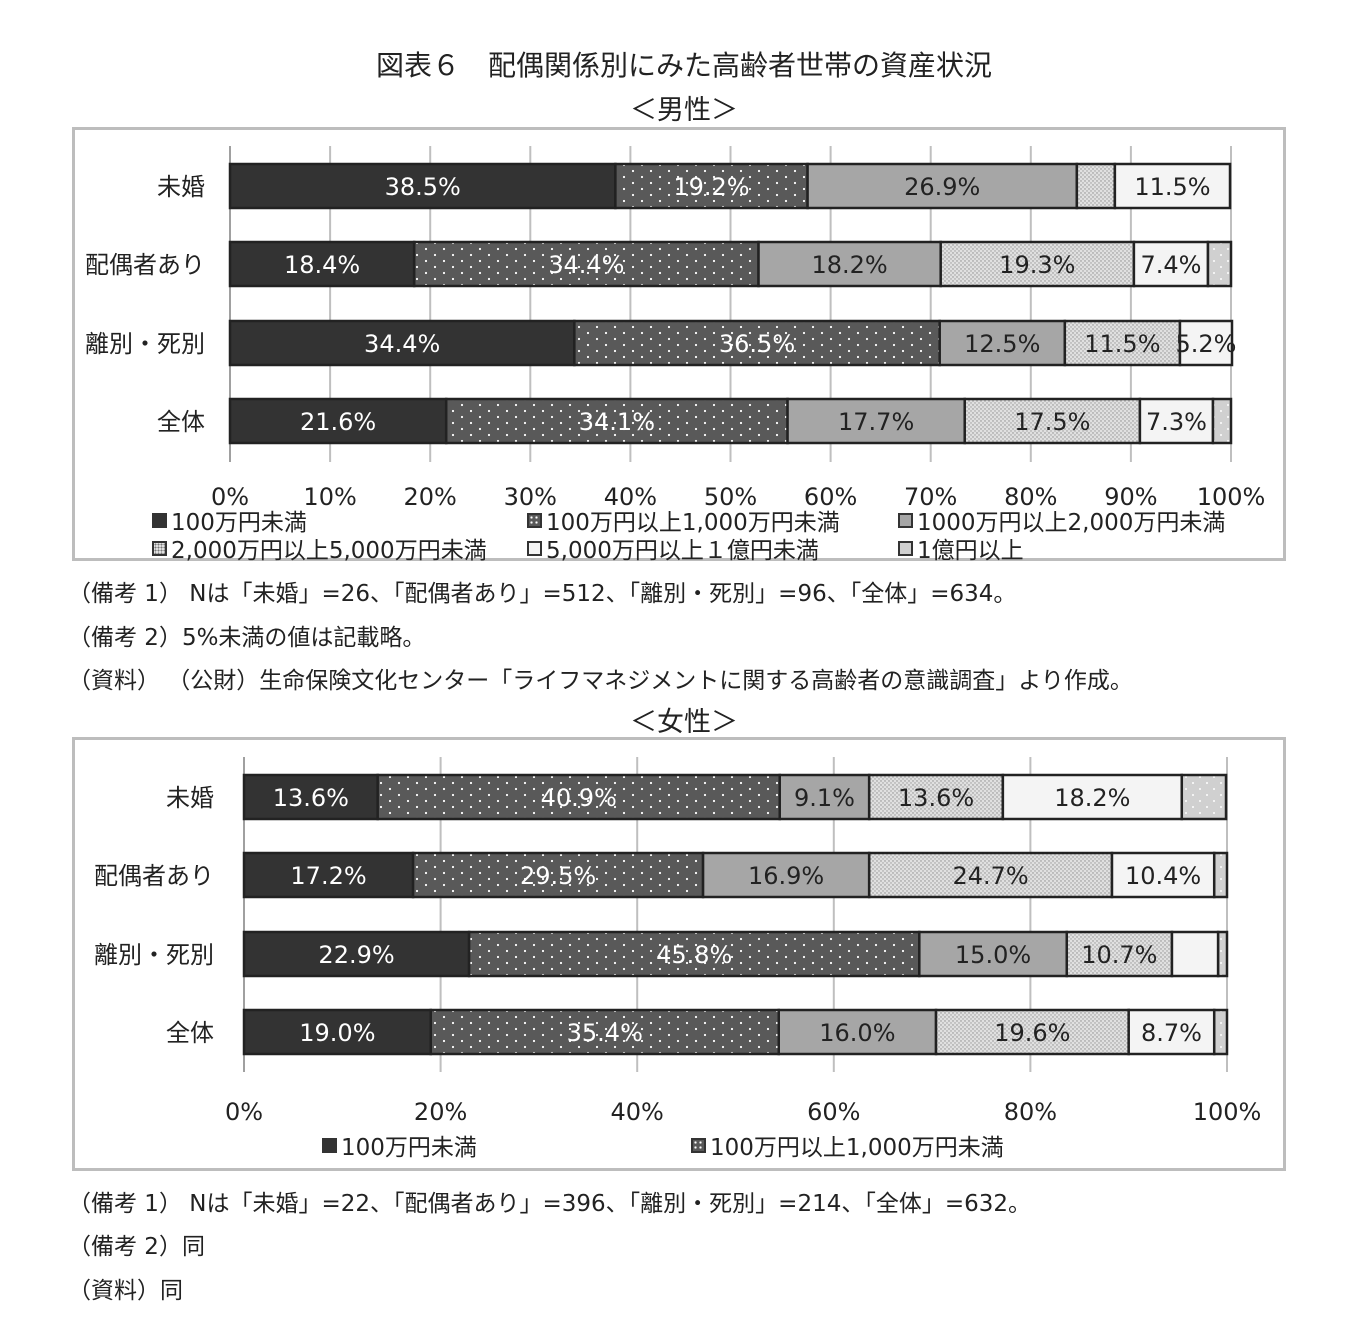 Image resolution: width=1368 pixels, height=1330 pixels. Describe the element at coordinates (247, 638) in the screenshot. I see `male-note-2: （備考 2）5%未満の値は記載略。` at that location.